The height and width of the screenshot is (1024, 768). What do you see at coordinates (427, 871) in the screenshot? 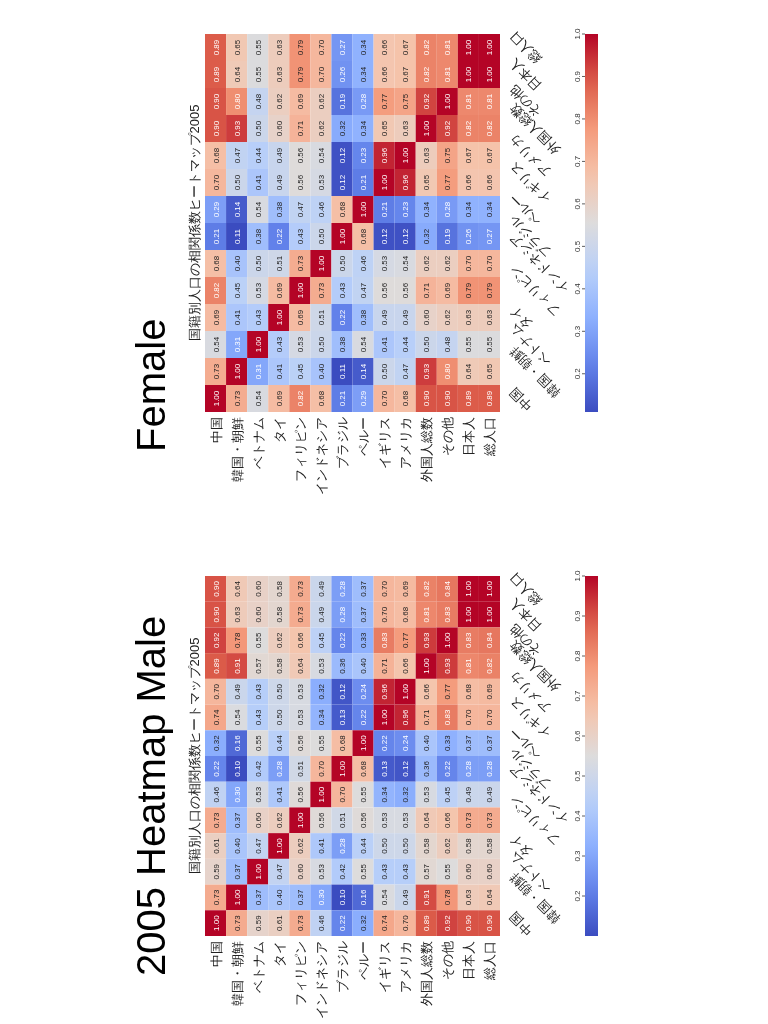
I see `data-label: 0.57` at bounding box center [427, 871].